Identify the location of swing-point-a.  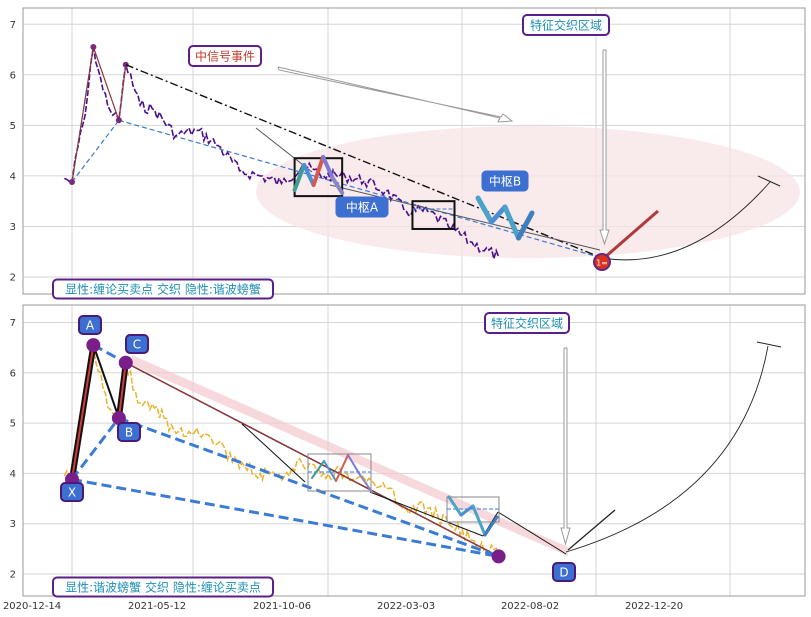
(93, 46).